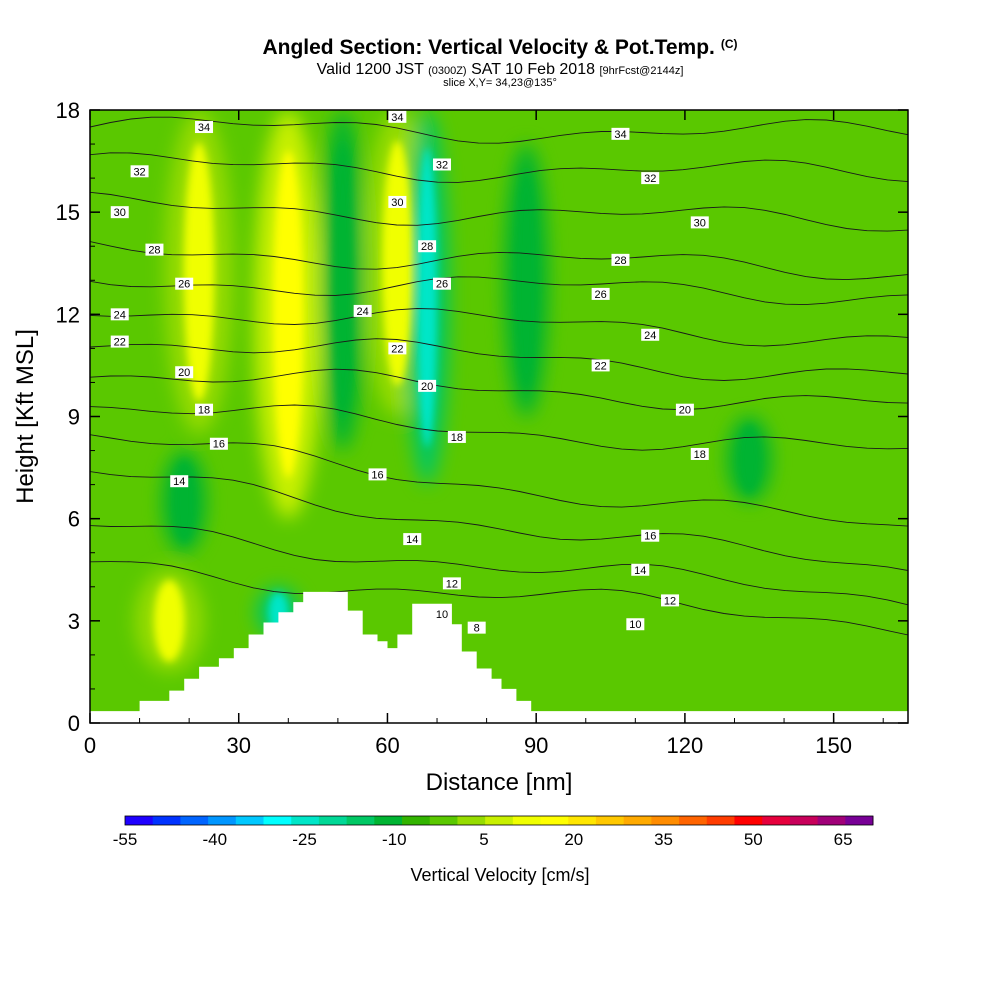  I want to click on valid-prefix: Valid 1200 JST, so click(370, 69).